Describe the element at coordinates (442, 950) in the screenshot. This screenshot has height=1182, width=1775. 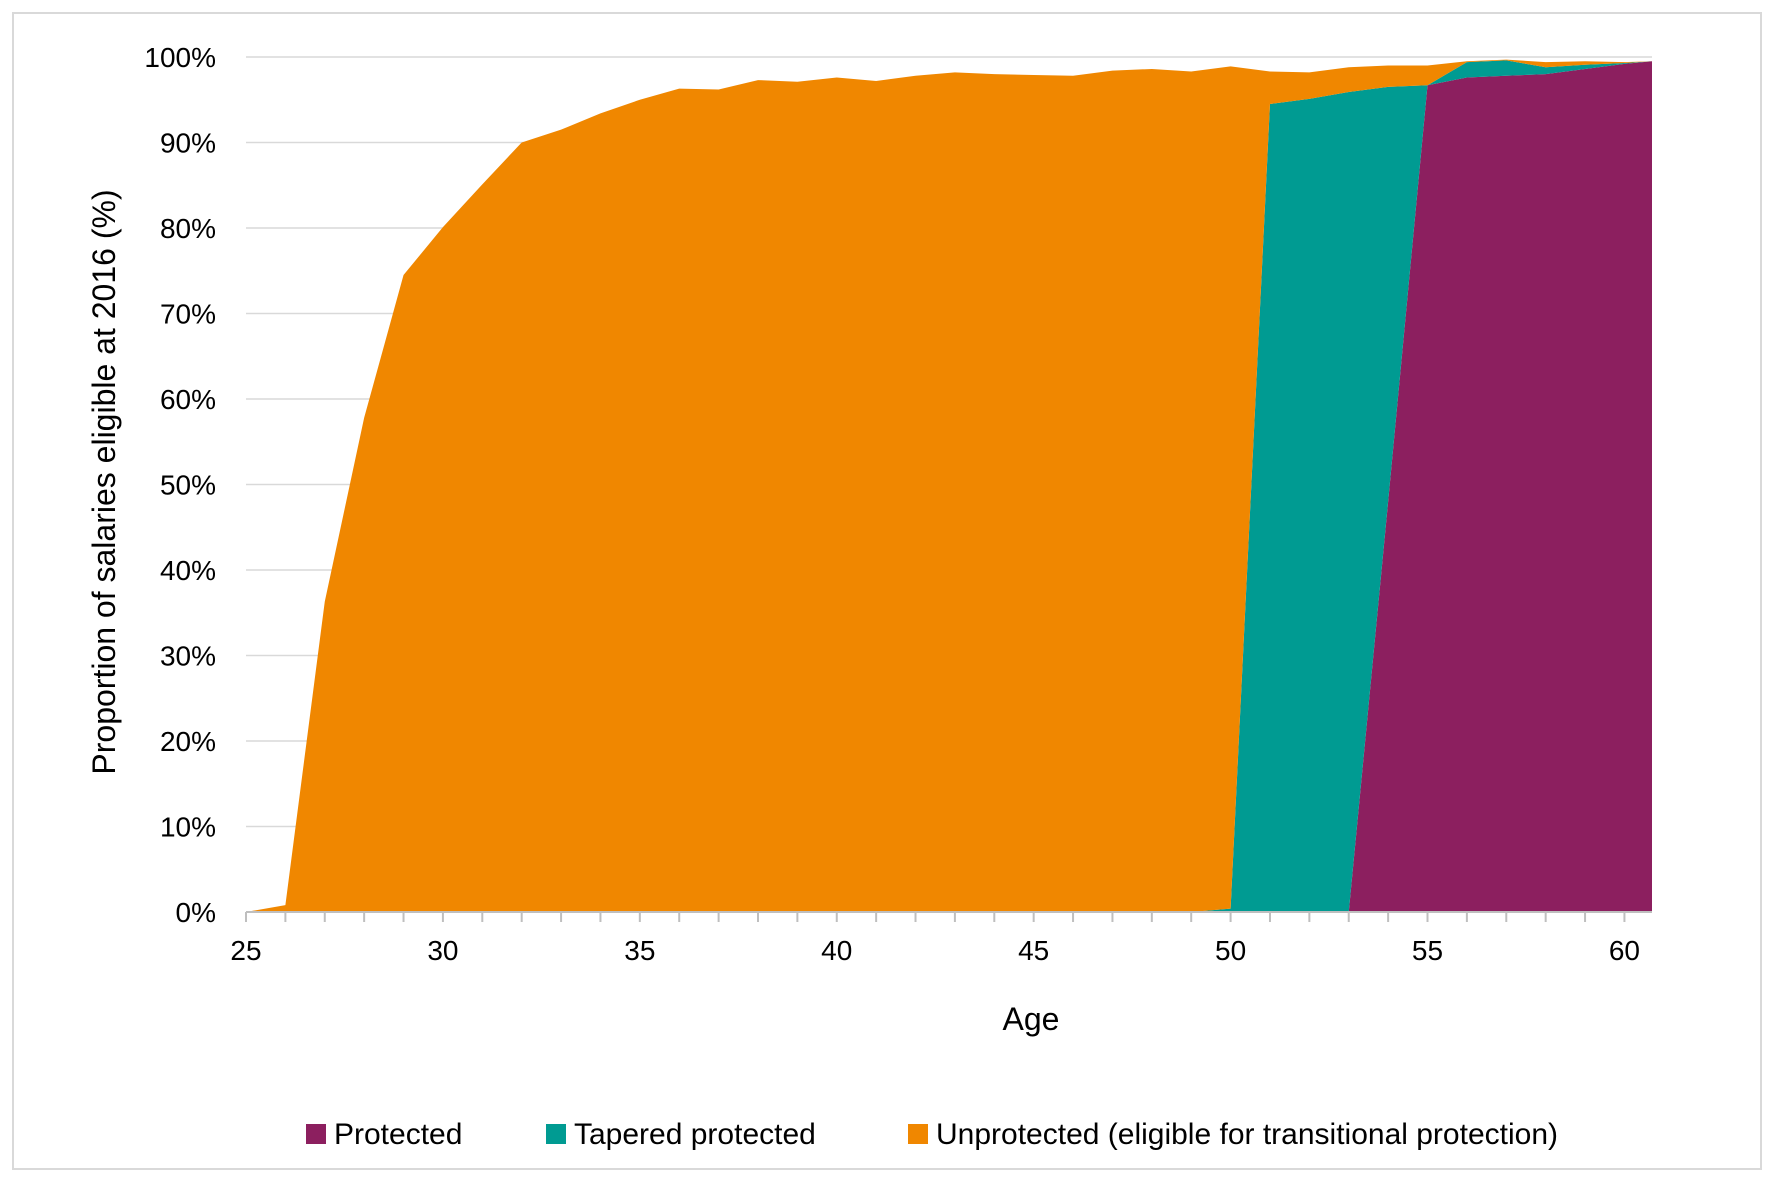
I see `x-tick-label: 30` at that location.